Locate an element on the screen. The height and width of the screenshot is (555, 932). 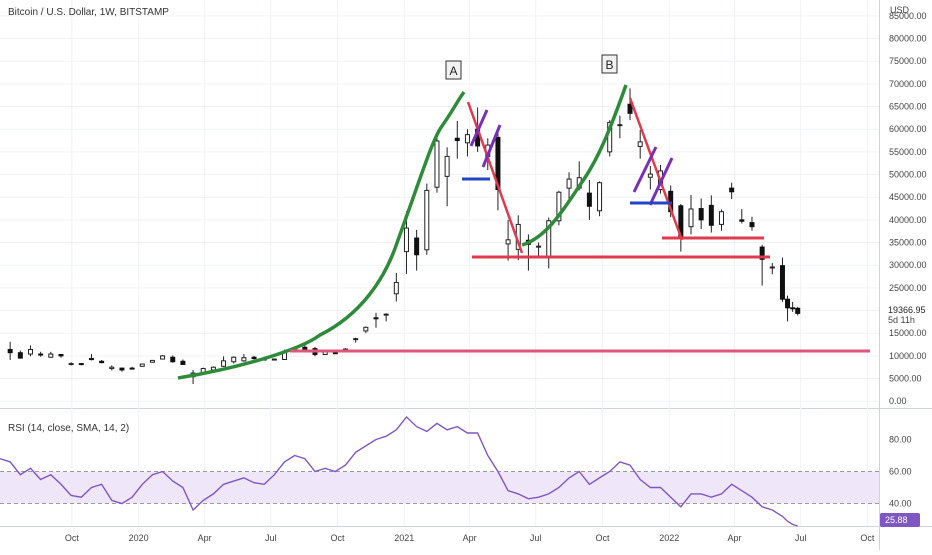
last-price-value: 19366.95 is located at coordinates (907, 310).